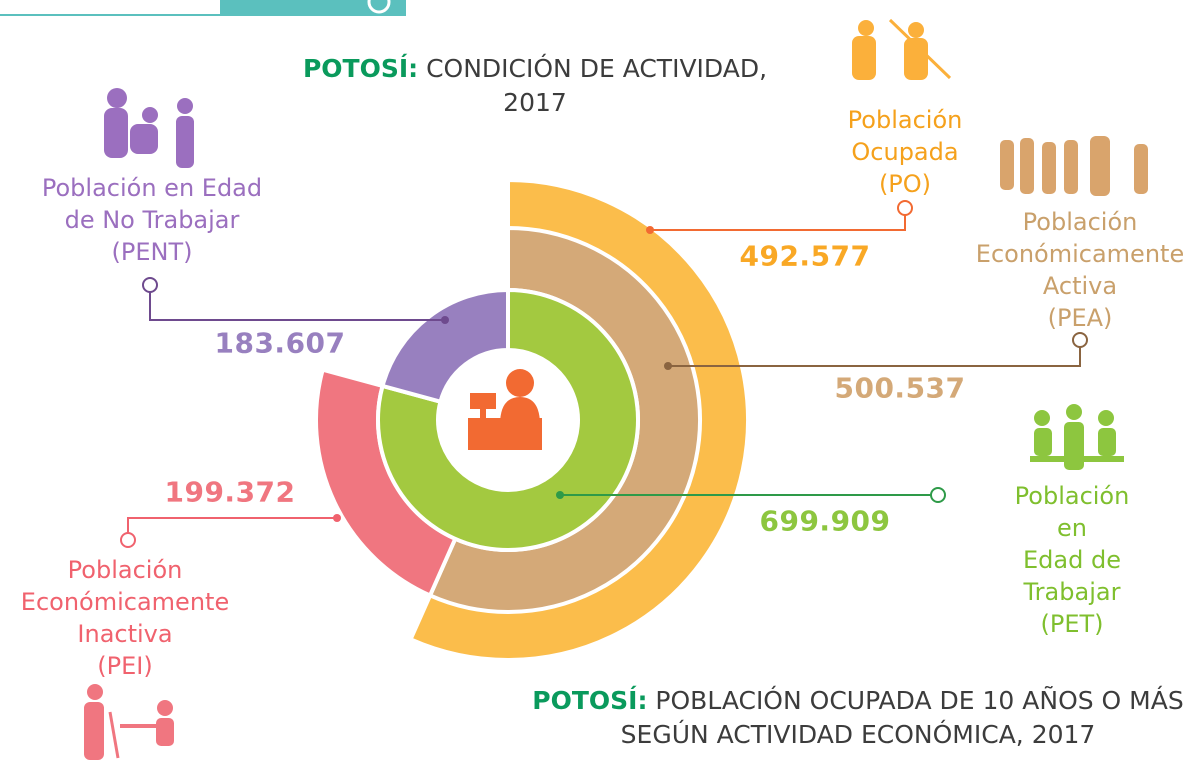 Image resolution: width=1195 pixels, height=761 pixels. What do you see at coordinates (505, 409) in the screenshot?
I see `cashier-icon` at bounding box center [505, 409].